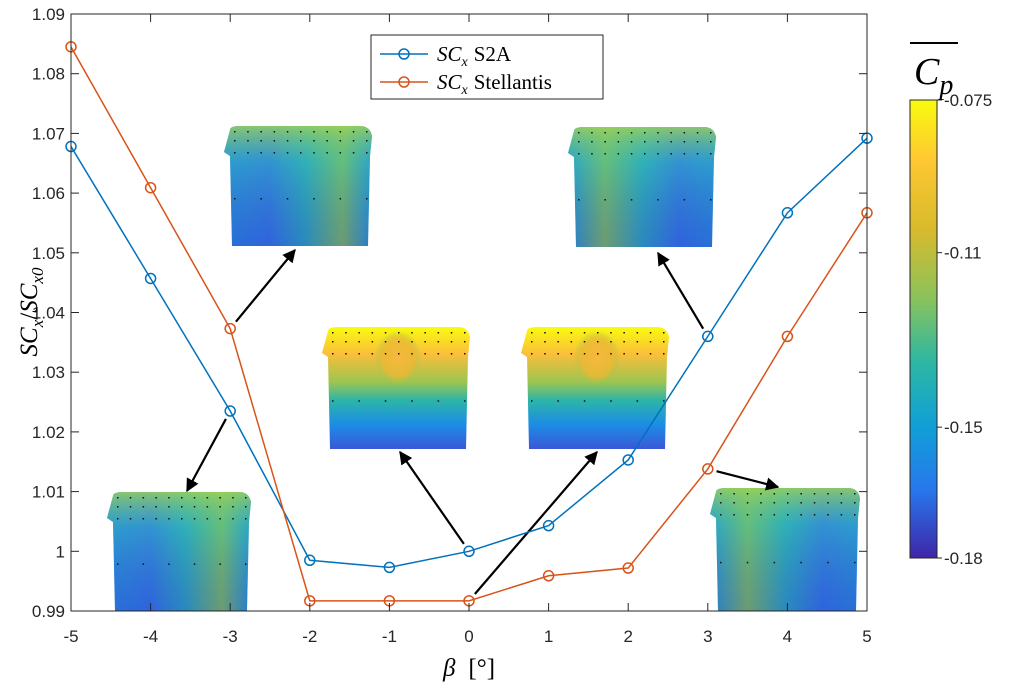 Image resolution: width=1009 pixels, height=693 pixels. What do you see at coordinates (963, 558) in the screenshot?
I see `colorbar-tick-label: -0.18` at bounding box center [963, 558].